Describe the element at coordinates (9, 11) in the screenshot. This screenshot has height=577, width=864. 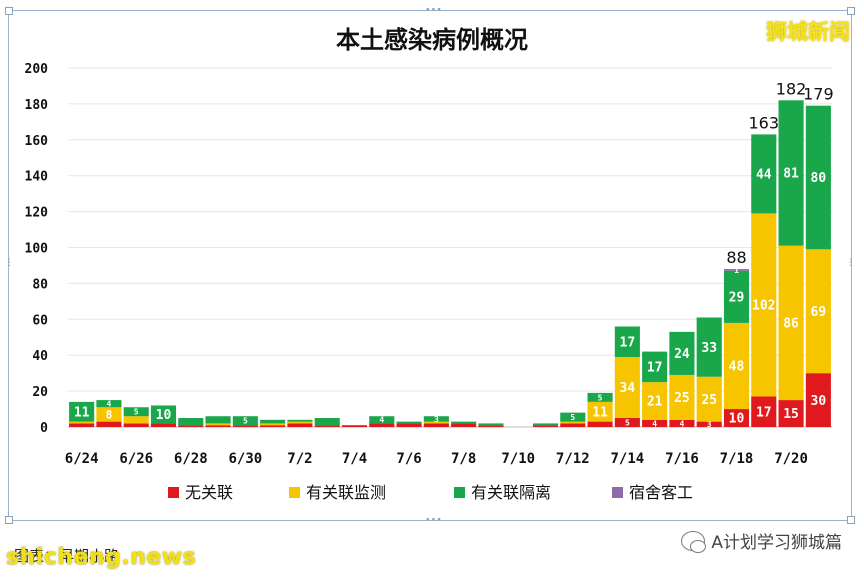
I see `resize-handle-top-left` at that location.